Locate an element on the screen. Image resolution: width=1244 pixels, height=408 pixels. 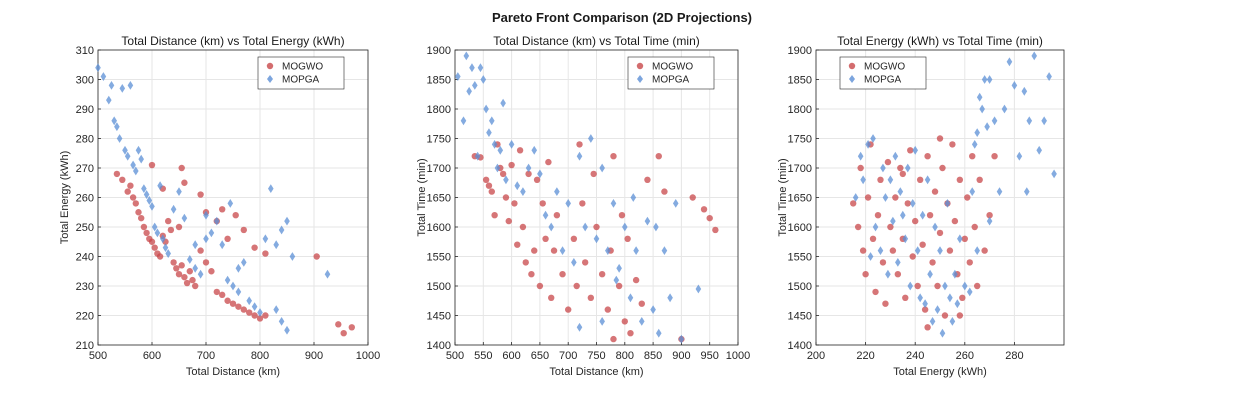
legend-label: MOGWO is located at coordinates (302, 67).